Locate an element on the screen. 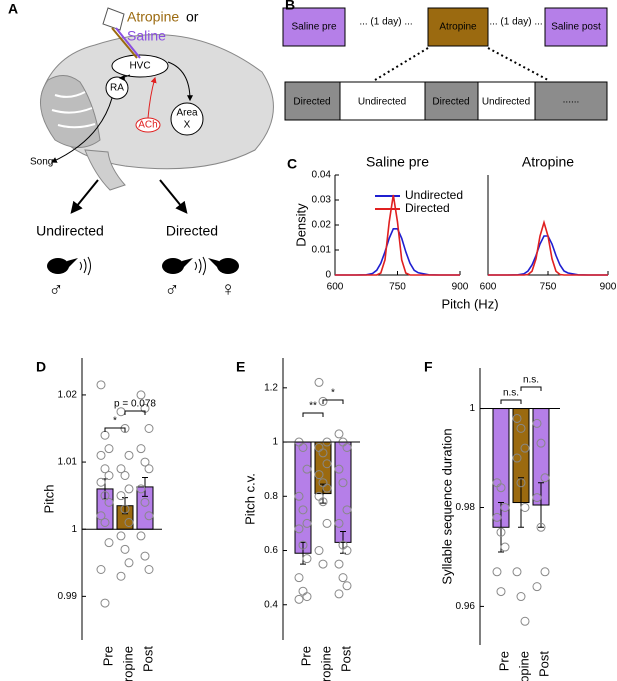  panel-label: F is located at coordinates (428, 367).